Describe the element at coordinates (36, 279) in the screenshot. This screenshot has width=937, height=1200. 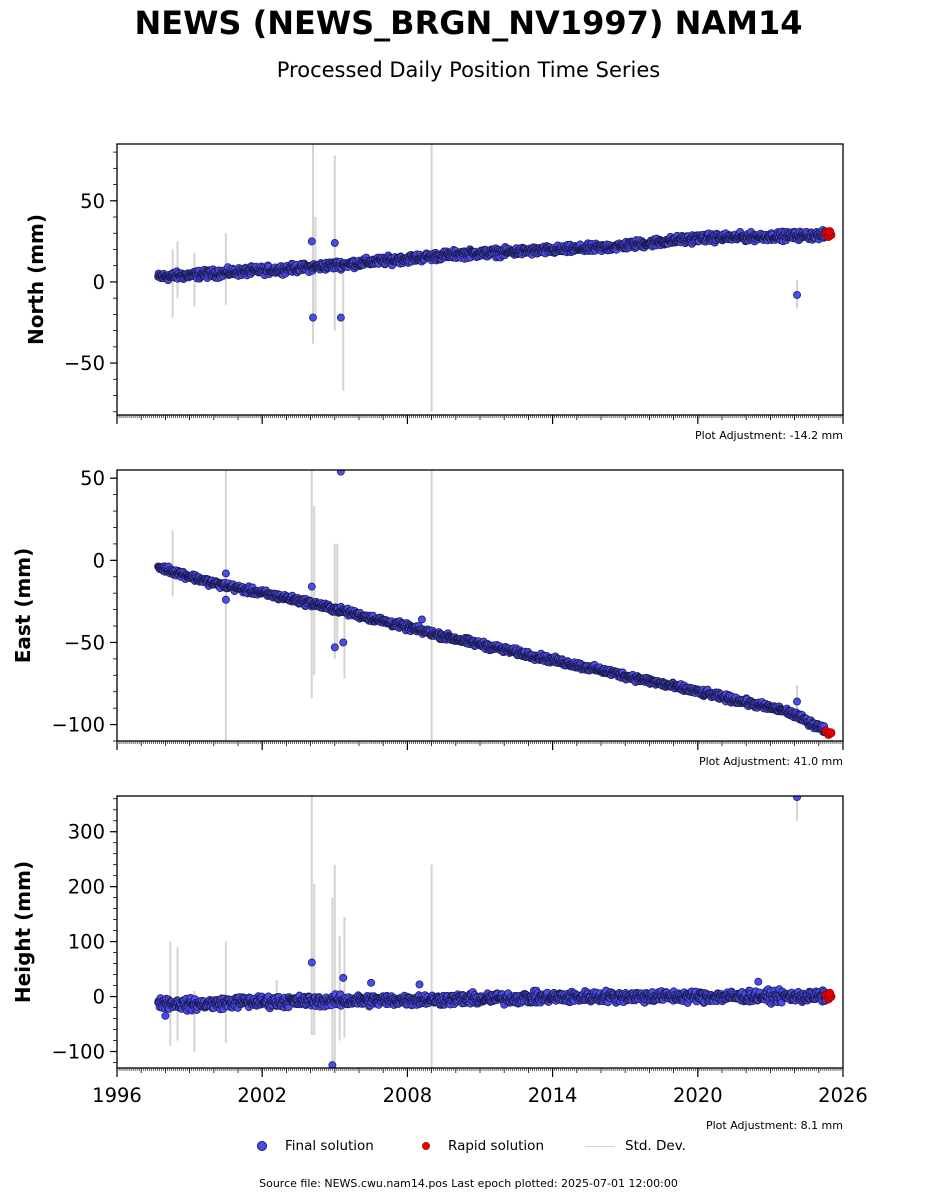
I see `y-axis-label: North (mm)` at that location.